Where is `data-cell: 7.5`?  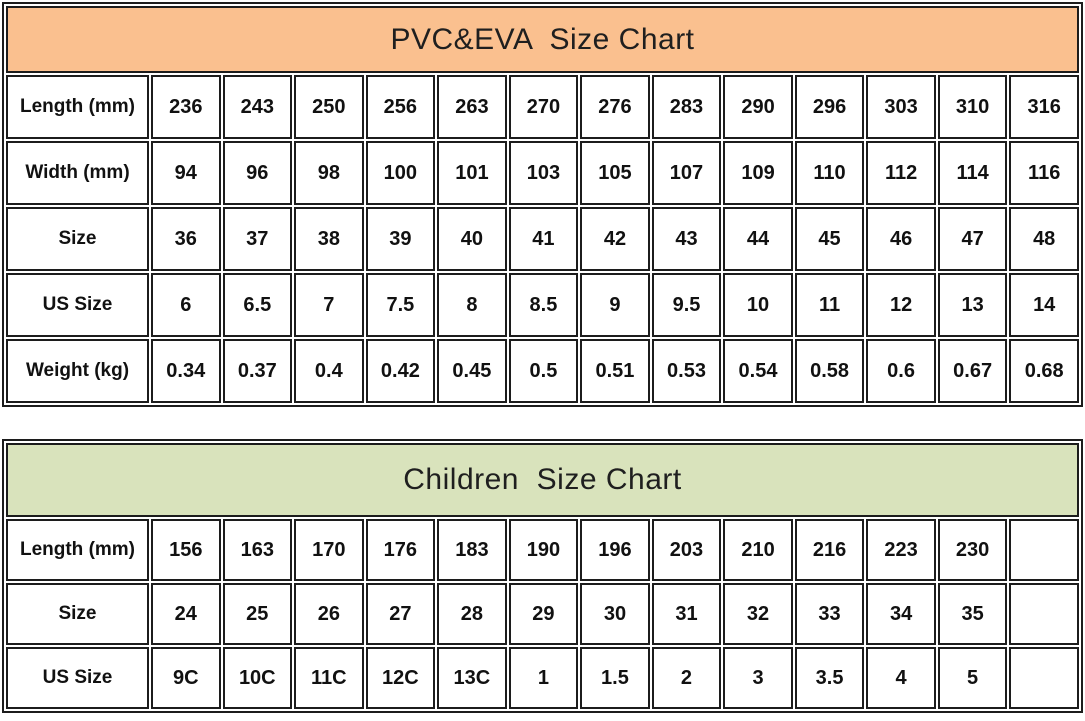
data-cell: 7.5 is located at coordinates (400, 305).